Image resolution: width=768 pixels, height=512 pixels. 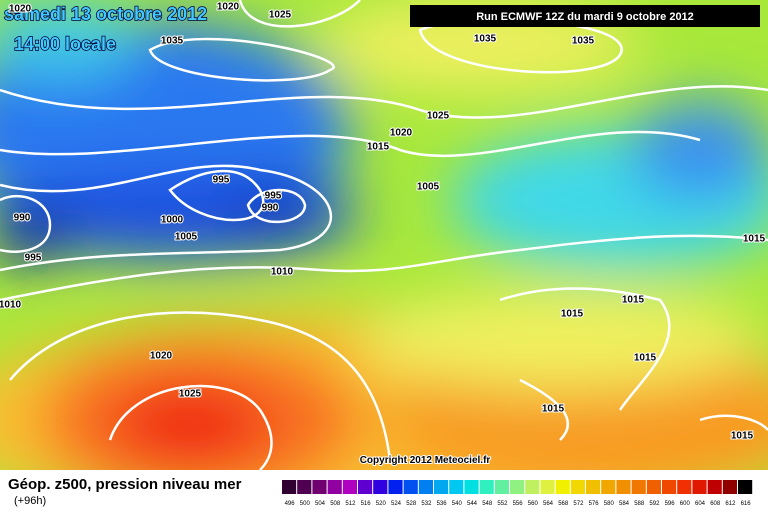 What do you see at coordinates (654, 504) in the screenshot?
I see `scale-label: 592` at bounding box center [654, 504].